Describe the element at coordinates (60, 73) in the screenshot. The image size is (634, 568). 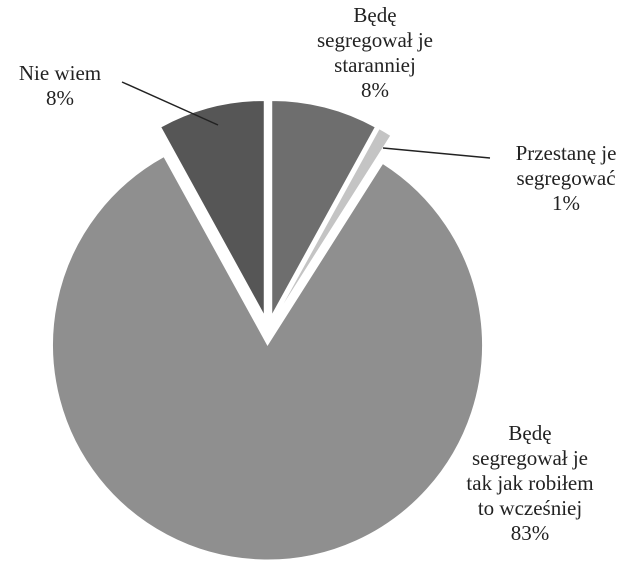
I see `slice-label: Nie wiem` at that location.